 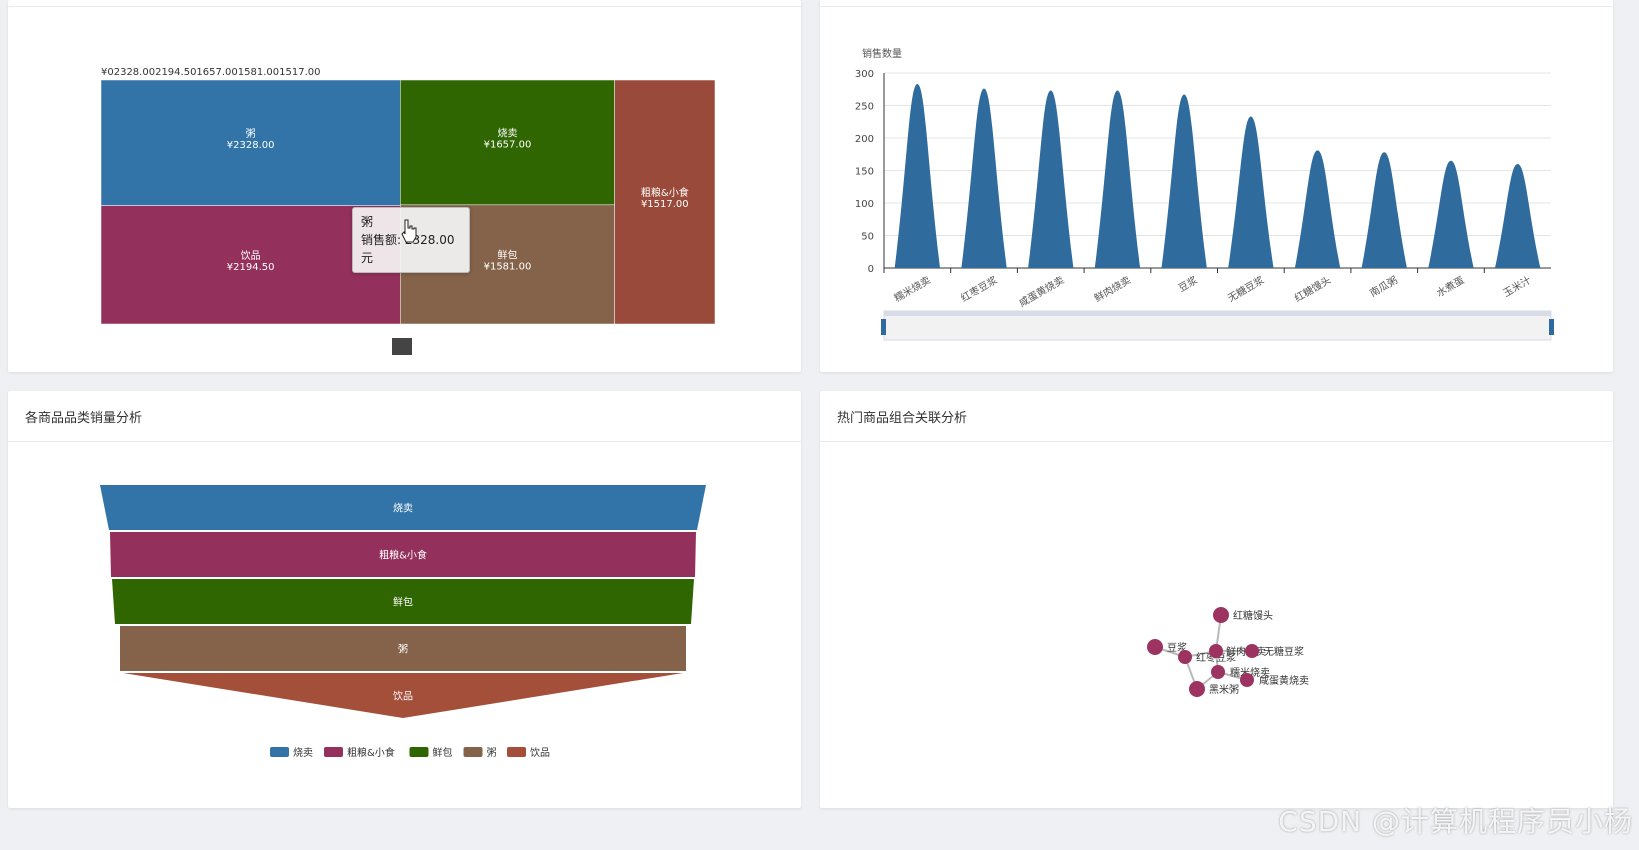 What do you see at coordinates (409, 231) in the screenshot?
I see `pointer-cursor-icon` at bounding box center [409, 231].